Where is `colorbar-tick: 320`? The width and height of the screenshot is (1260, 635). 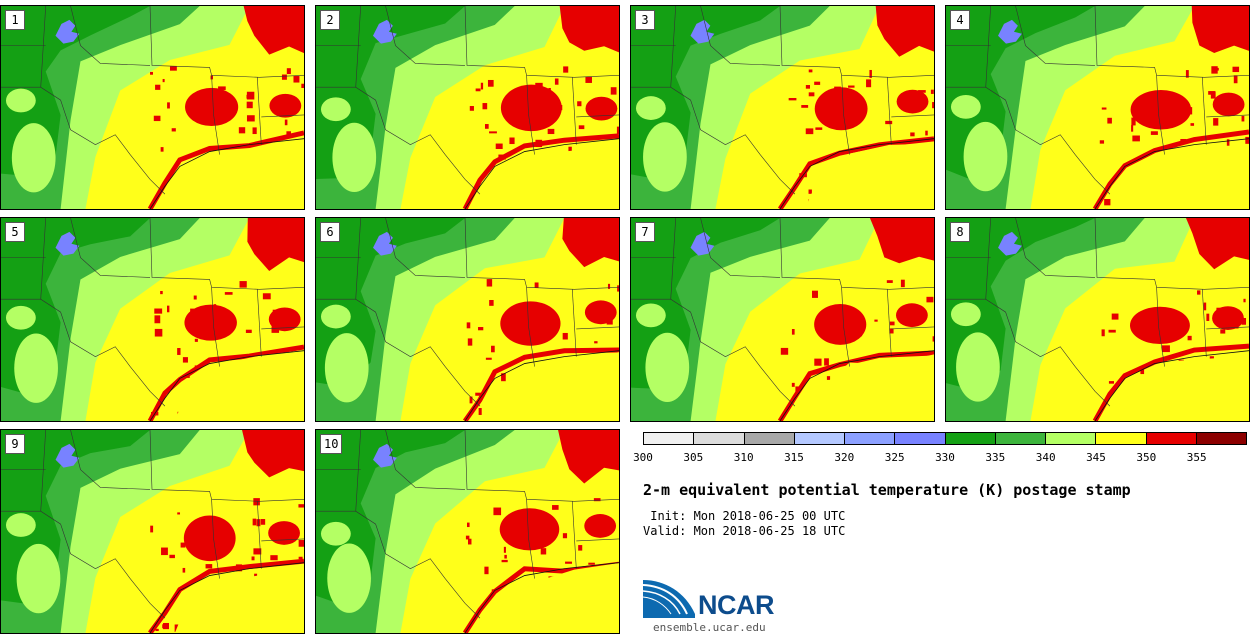
colorbar-tick: 320 is located at coordinates (844, 457).